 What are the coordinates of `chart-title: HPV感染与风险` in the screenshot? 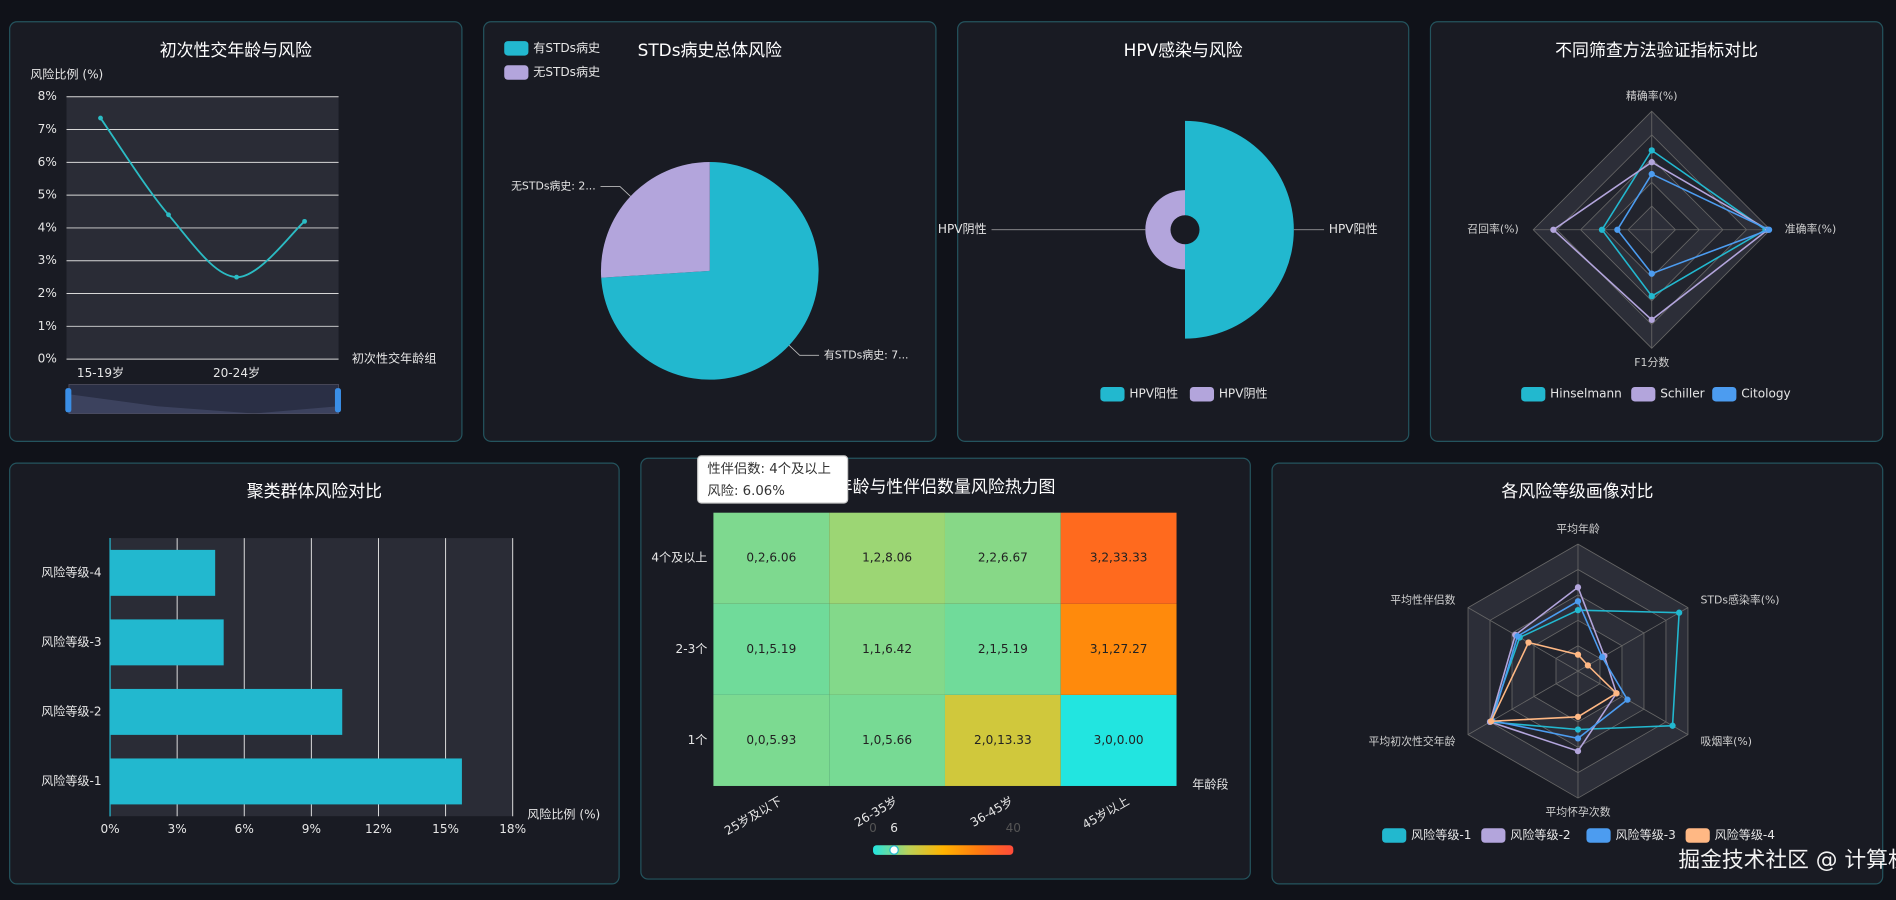 It's located at (1183, 50).